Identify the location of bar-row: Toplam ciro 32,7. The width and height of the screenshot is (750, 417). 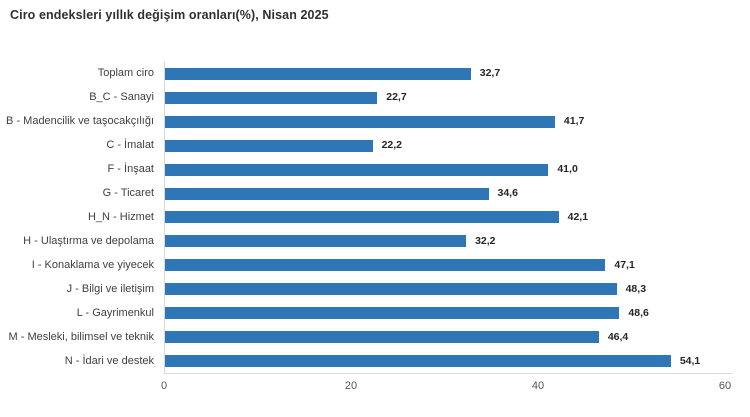
(375, 74).